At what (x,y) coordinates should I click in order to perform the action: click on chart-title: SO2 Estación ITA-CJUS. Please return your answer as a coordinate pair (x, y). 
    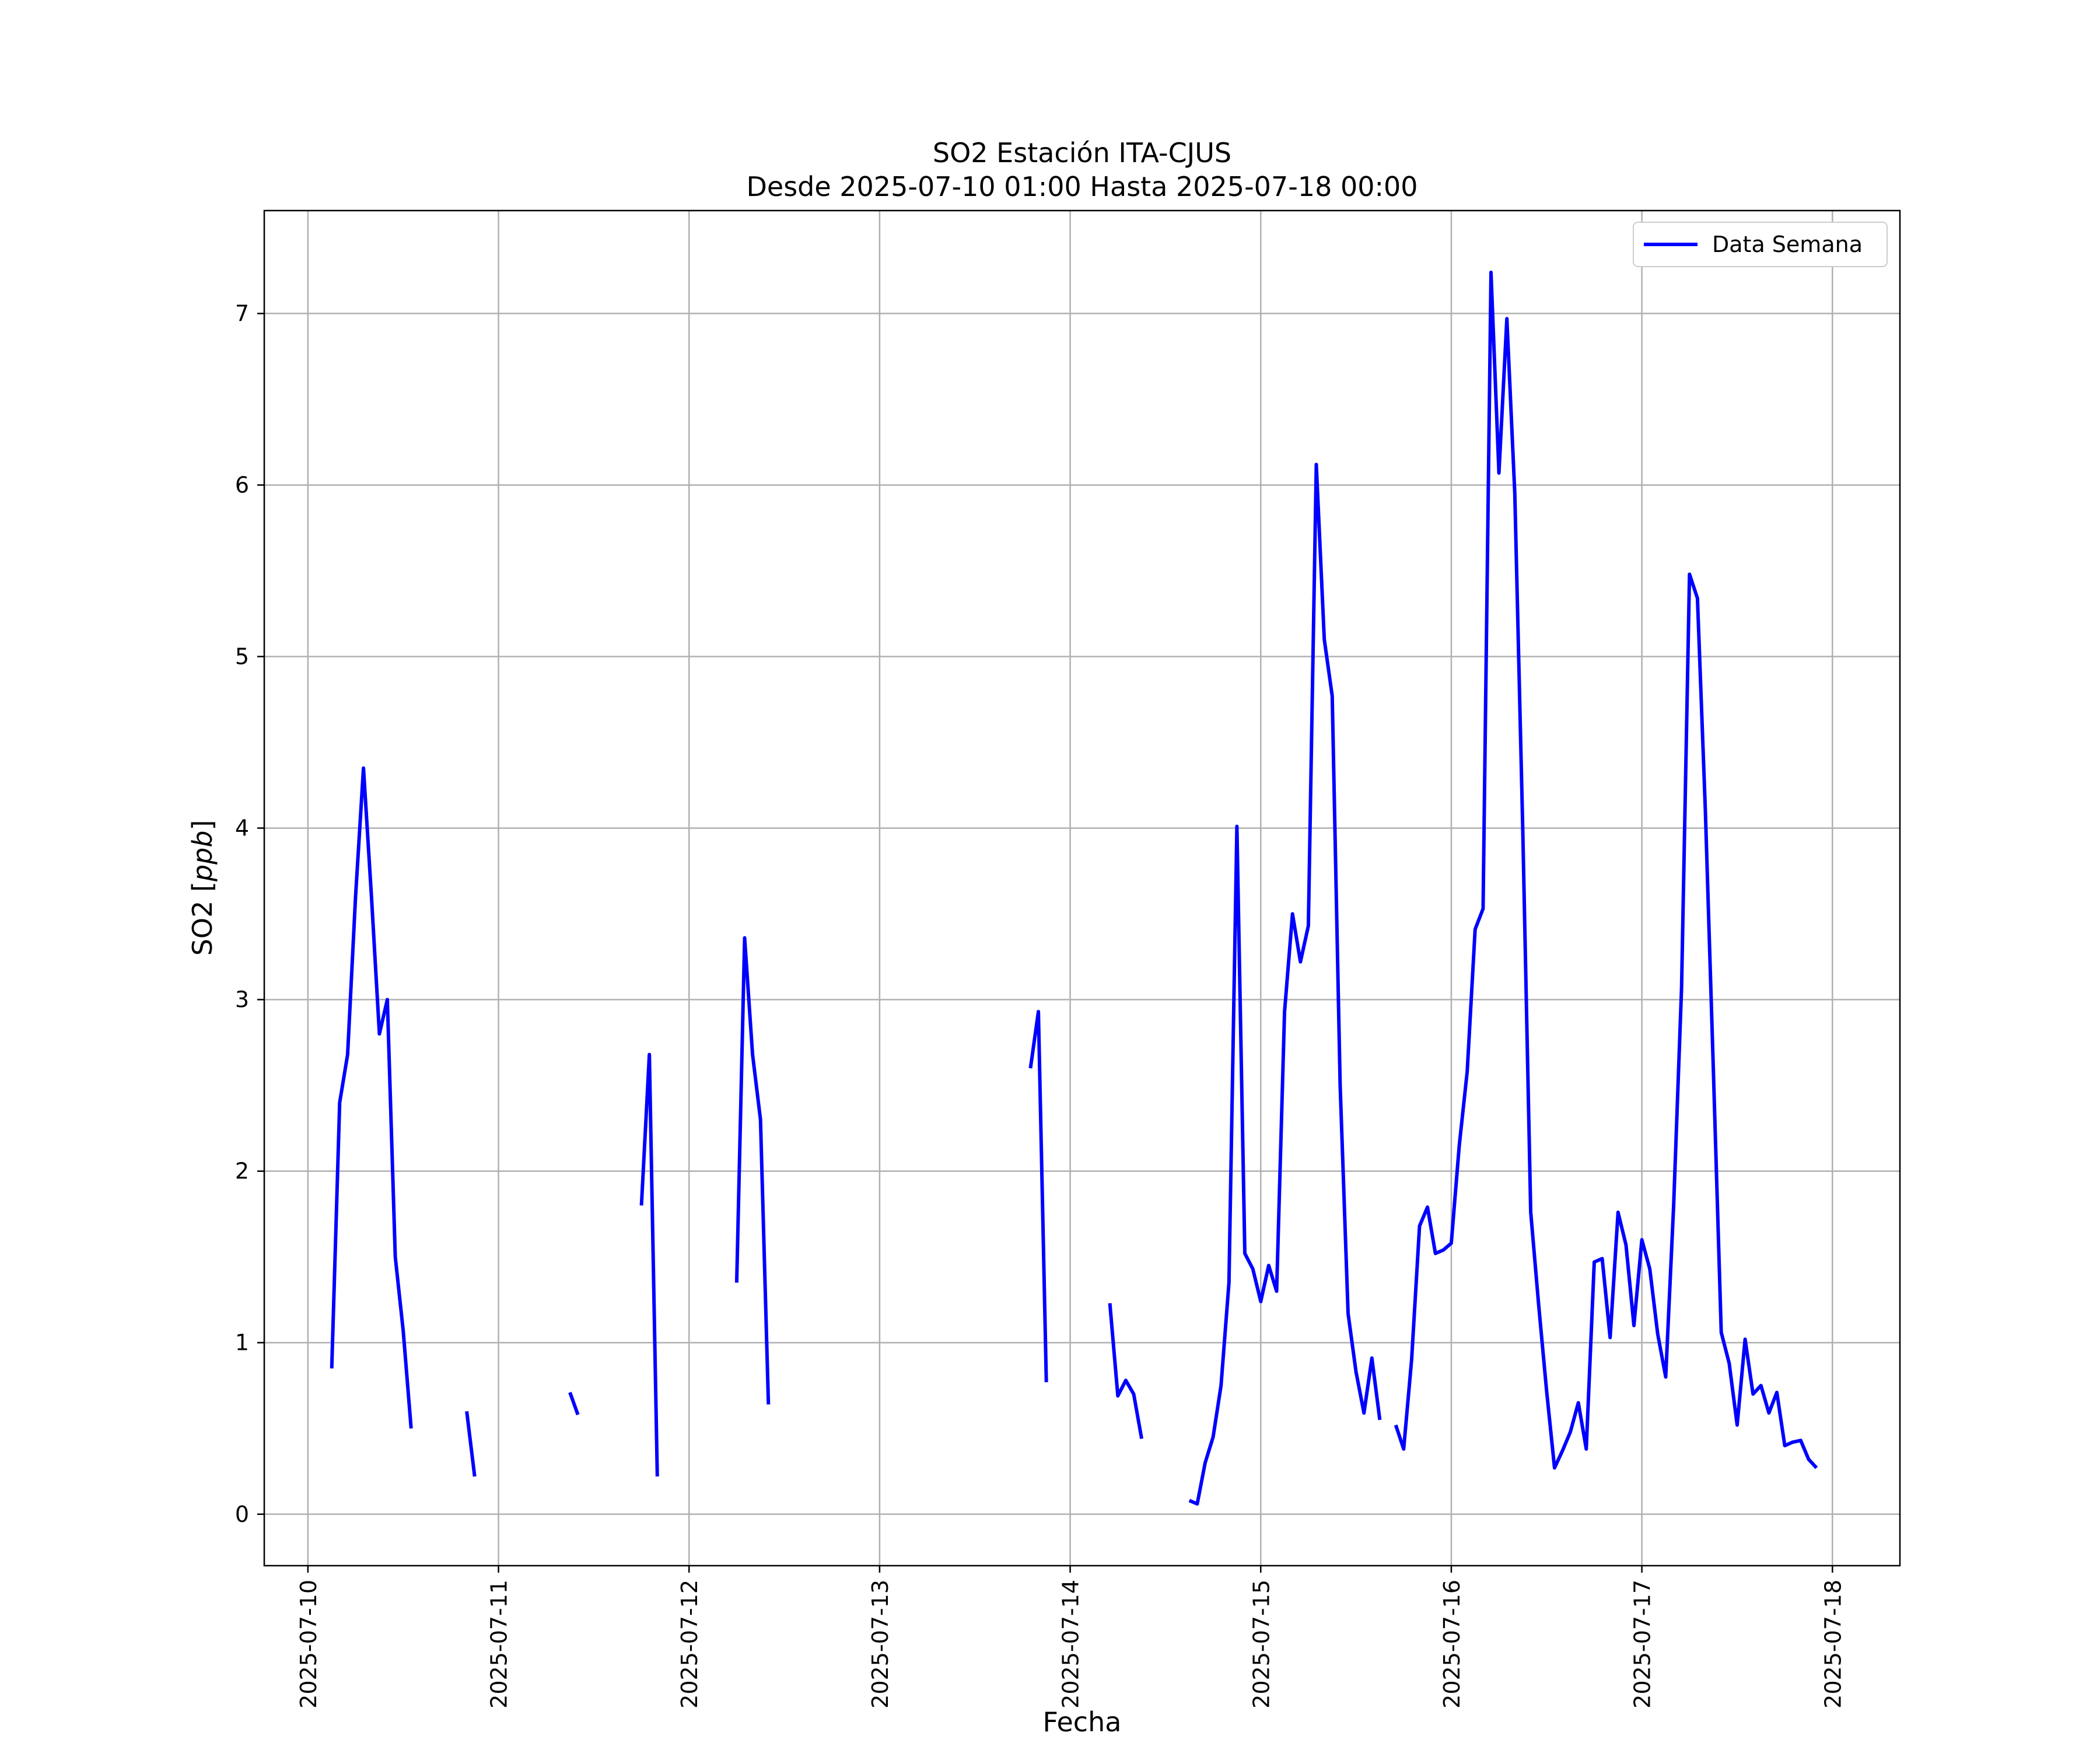
    Looking at the image, I should click on (1082, 153).